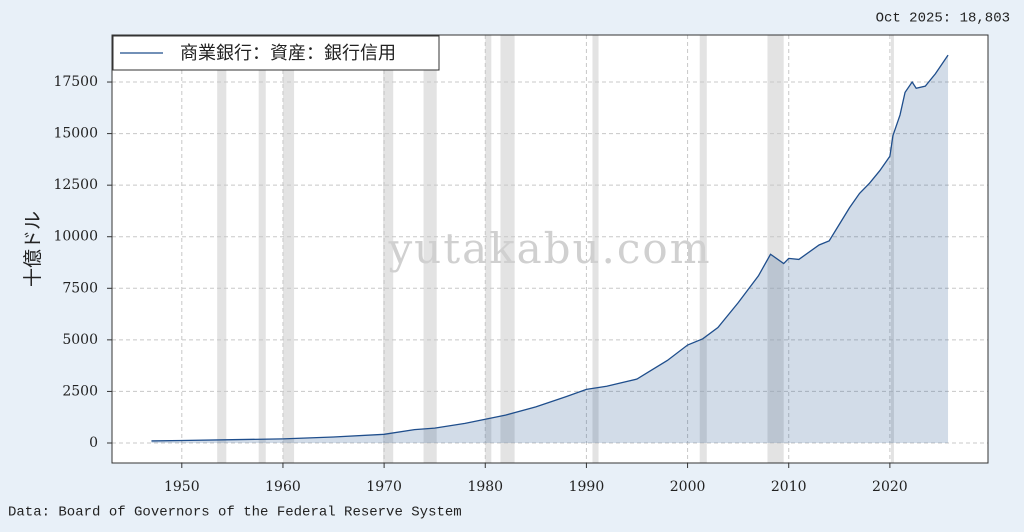  What do you see at coordinates (75, 185) in the screenshot?
I see `y-tick-label: 12500` at bounding box center [75, 185].